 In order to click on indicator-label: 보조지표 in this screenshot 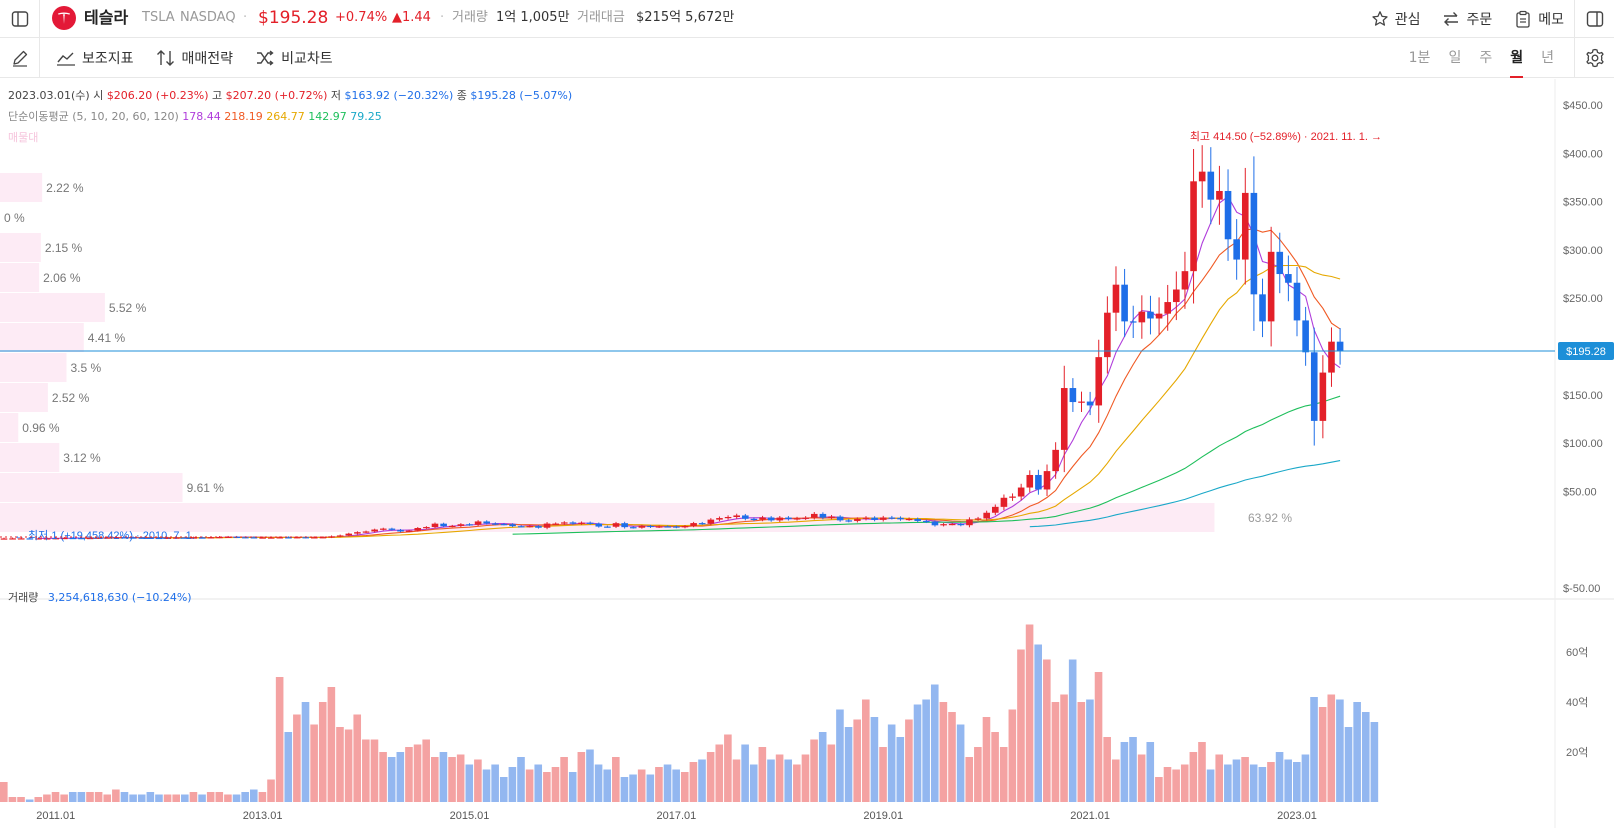, I will do `click(108, 59)`.